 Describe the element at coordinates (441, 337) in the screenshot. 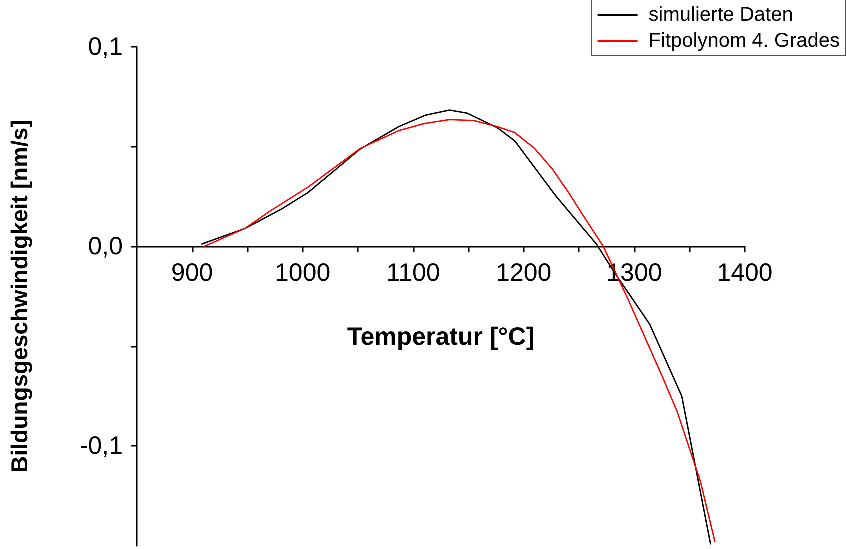

I see `x-axis-title: Temperatur [°C]` at that location.